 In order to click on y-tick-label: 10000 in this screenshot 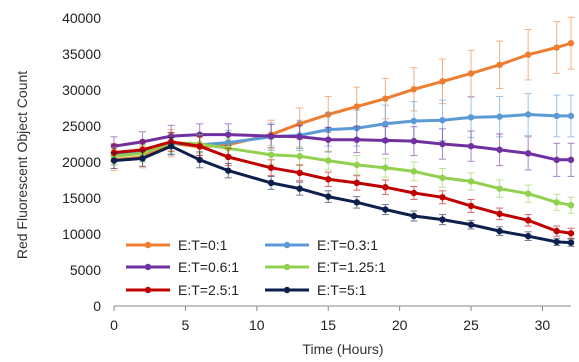, I will do `click(81, 234)`.